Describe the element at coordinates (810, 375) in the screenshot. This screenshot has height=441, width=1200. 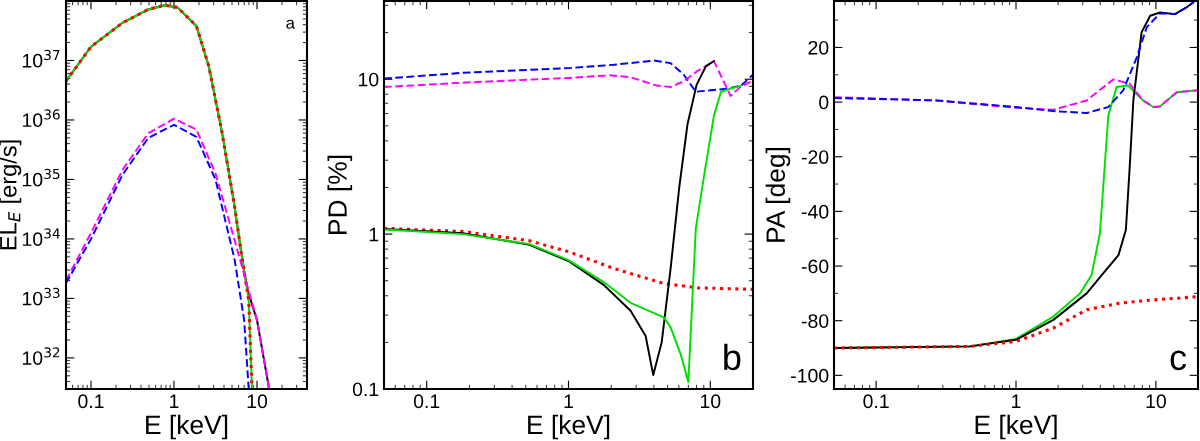
I see `y-tick-label: -100` at that location.